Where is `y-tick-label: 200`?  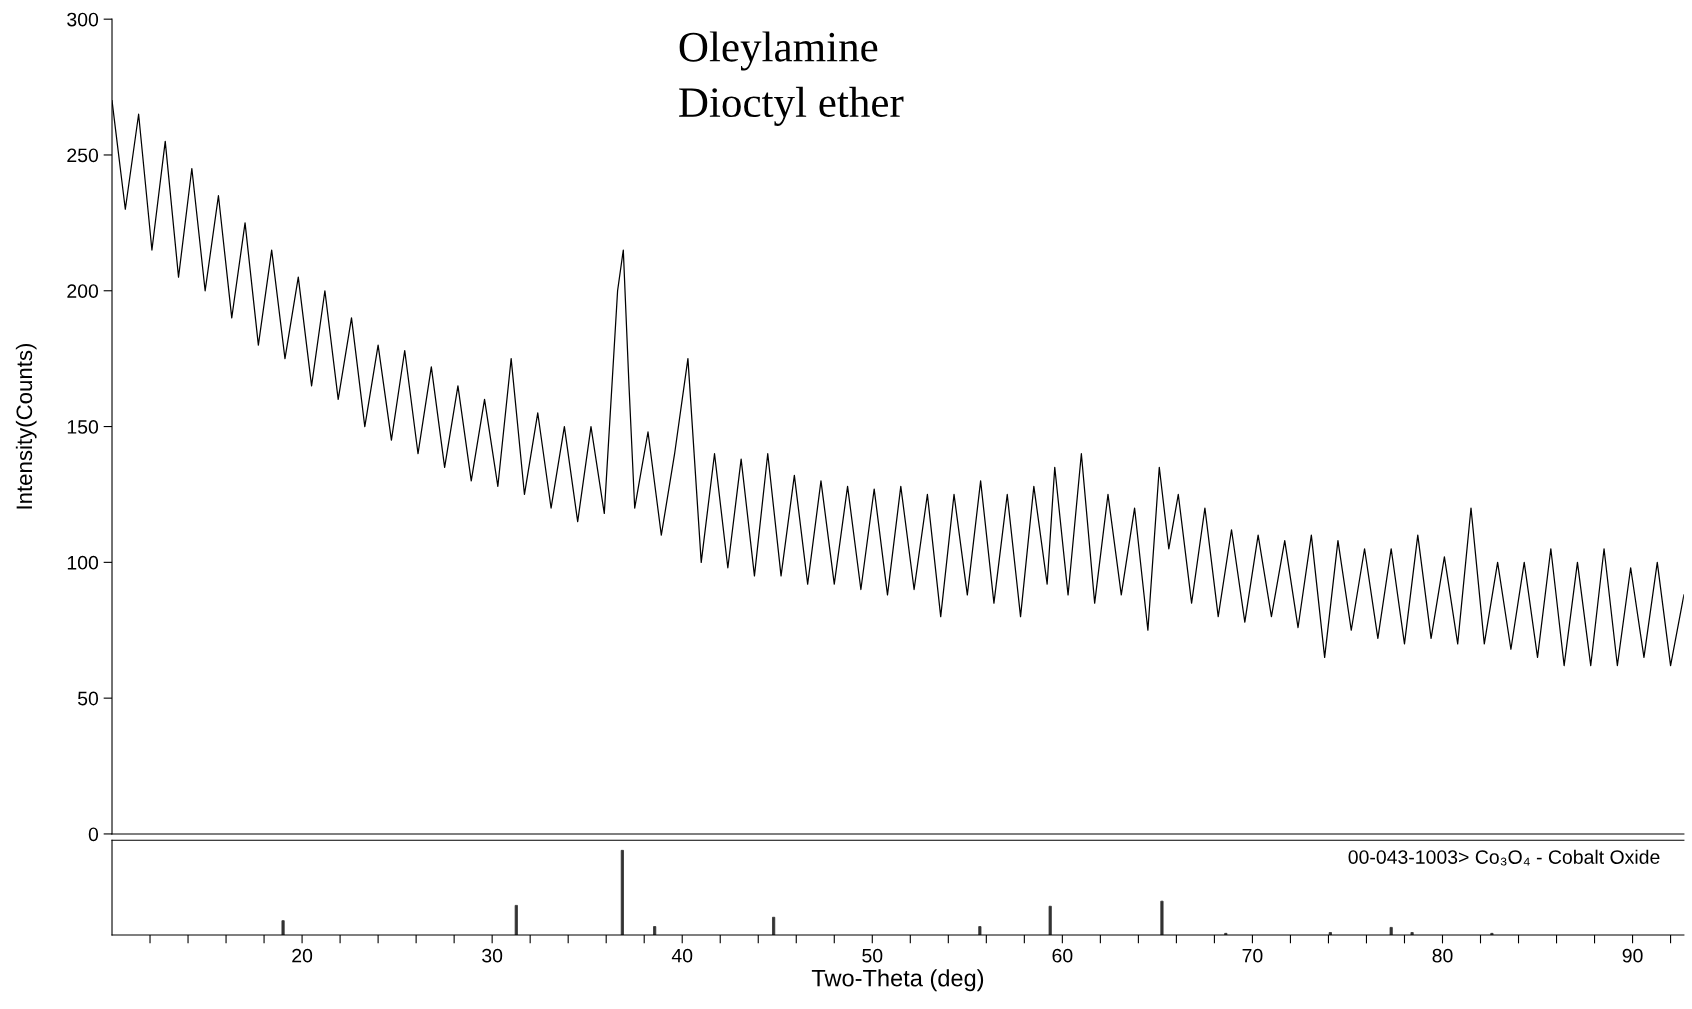 y-tick-label: 200 is located at coordinates (83, 291).